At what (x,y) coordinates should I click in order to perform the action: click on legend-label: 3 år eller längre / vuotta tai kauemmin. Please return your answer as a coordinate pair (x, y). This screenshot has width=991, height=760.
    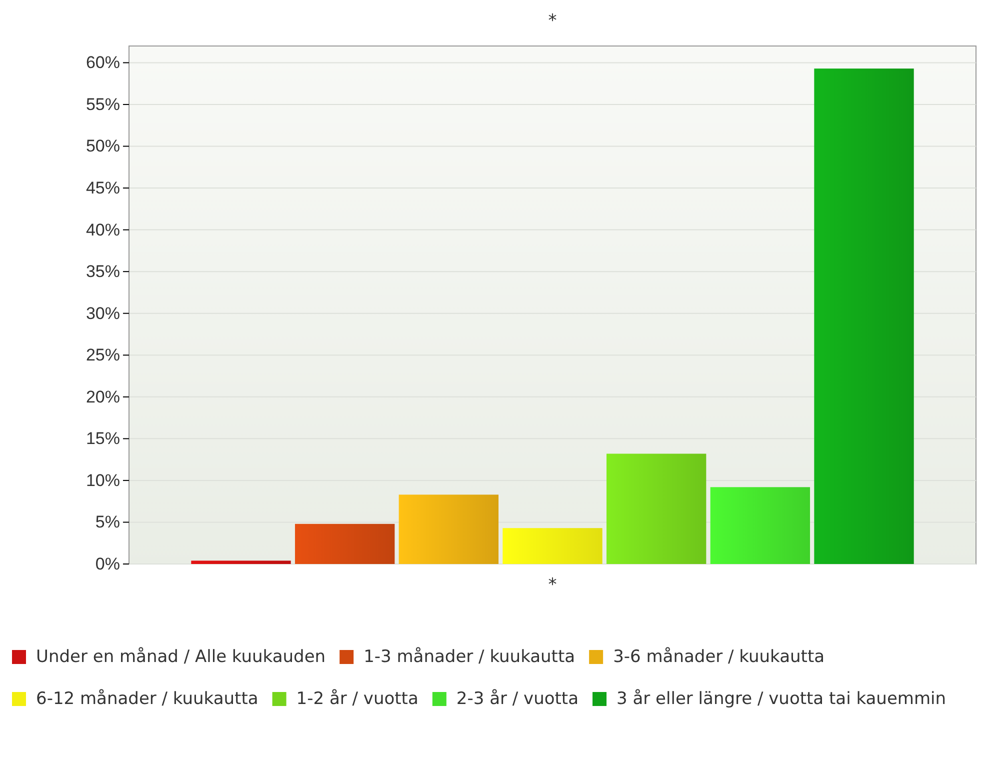
    Looking at the image, I should click on (781, 699).